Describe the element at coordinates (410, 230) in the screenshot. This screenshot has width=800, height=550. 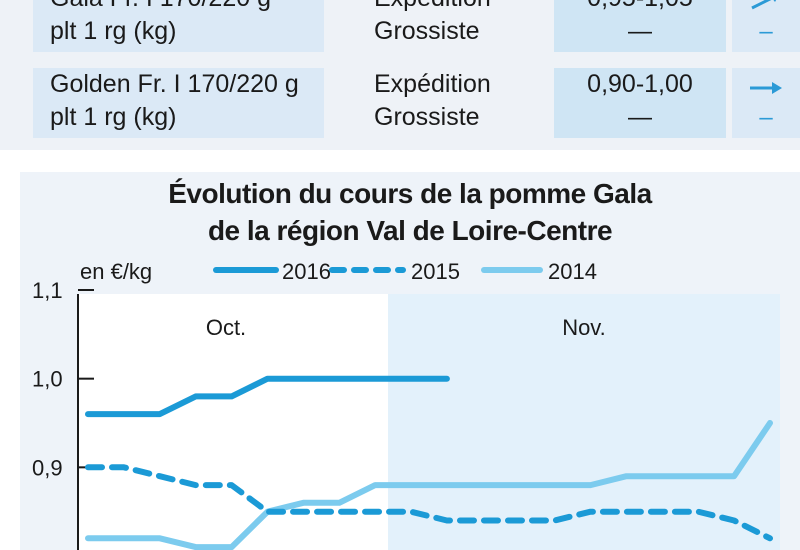
I see `chart-title-line-2: de la région Val de Loire-Centre` at that location.